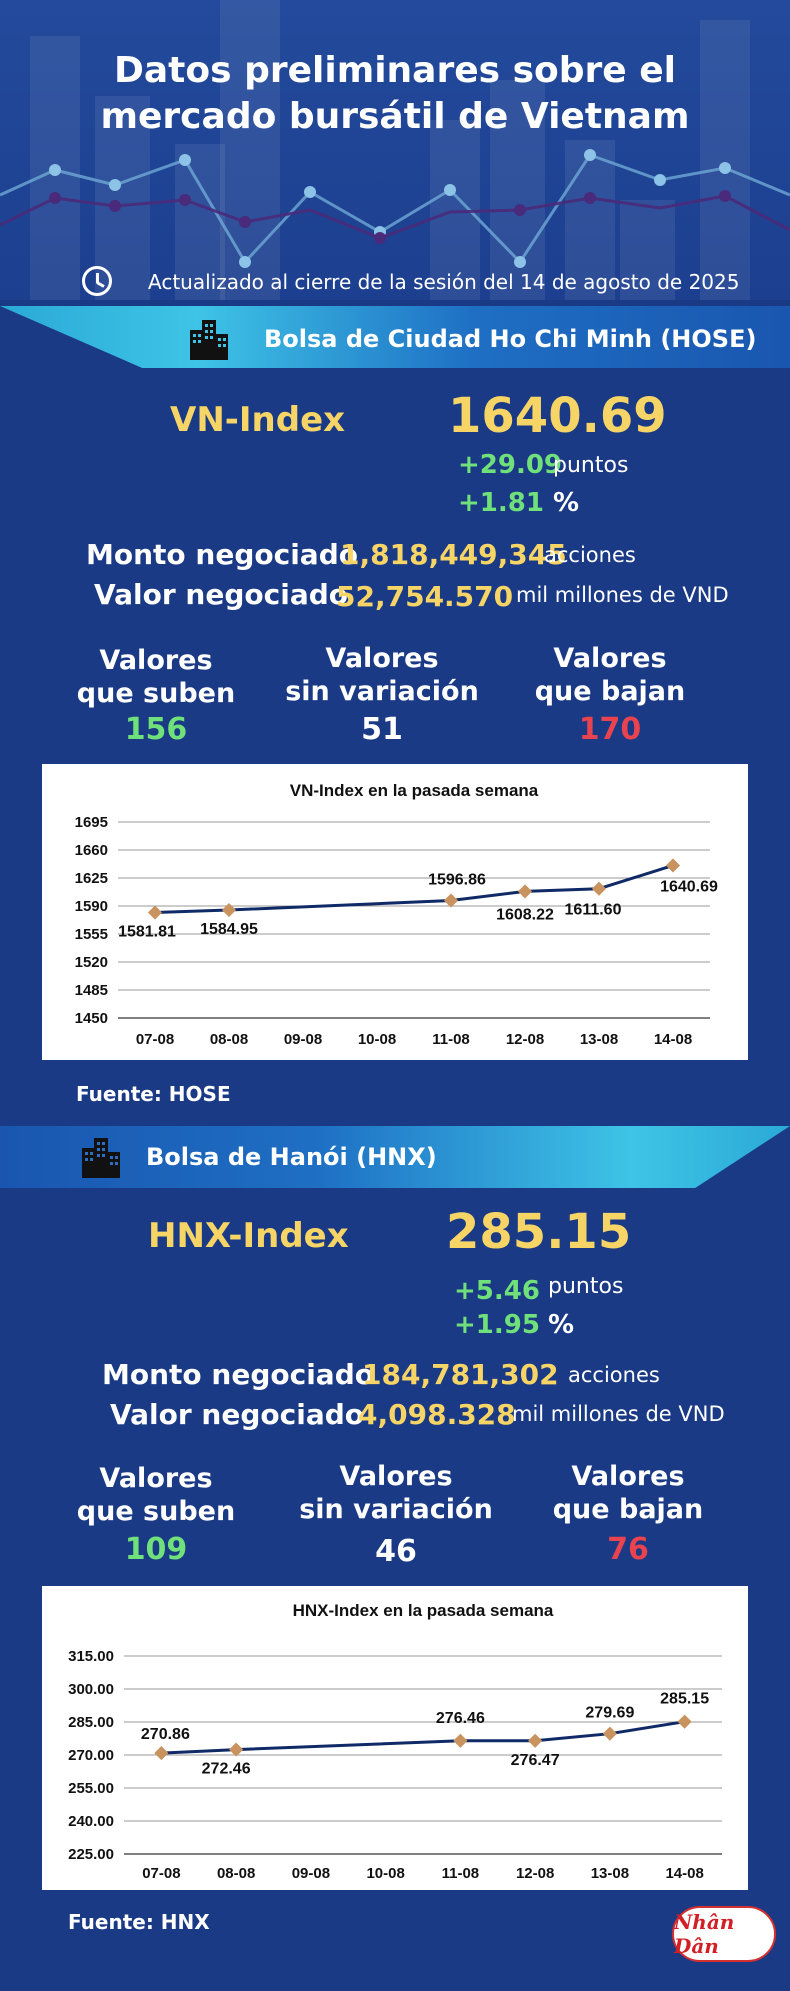 This screenshot has height=1991, width=790. I want to click on data-label: 1608.22, so click(525, 914).